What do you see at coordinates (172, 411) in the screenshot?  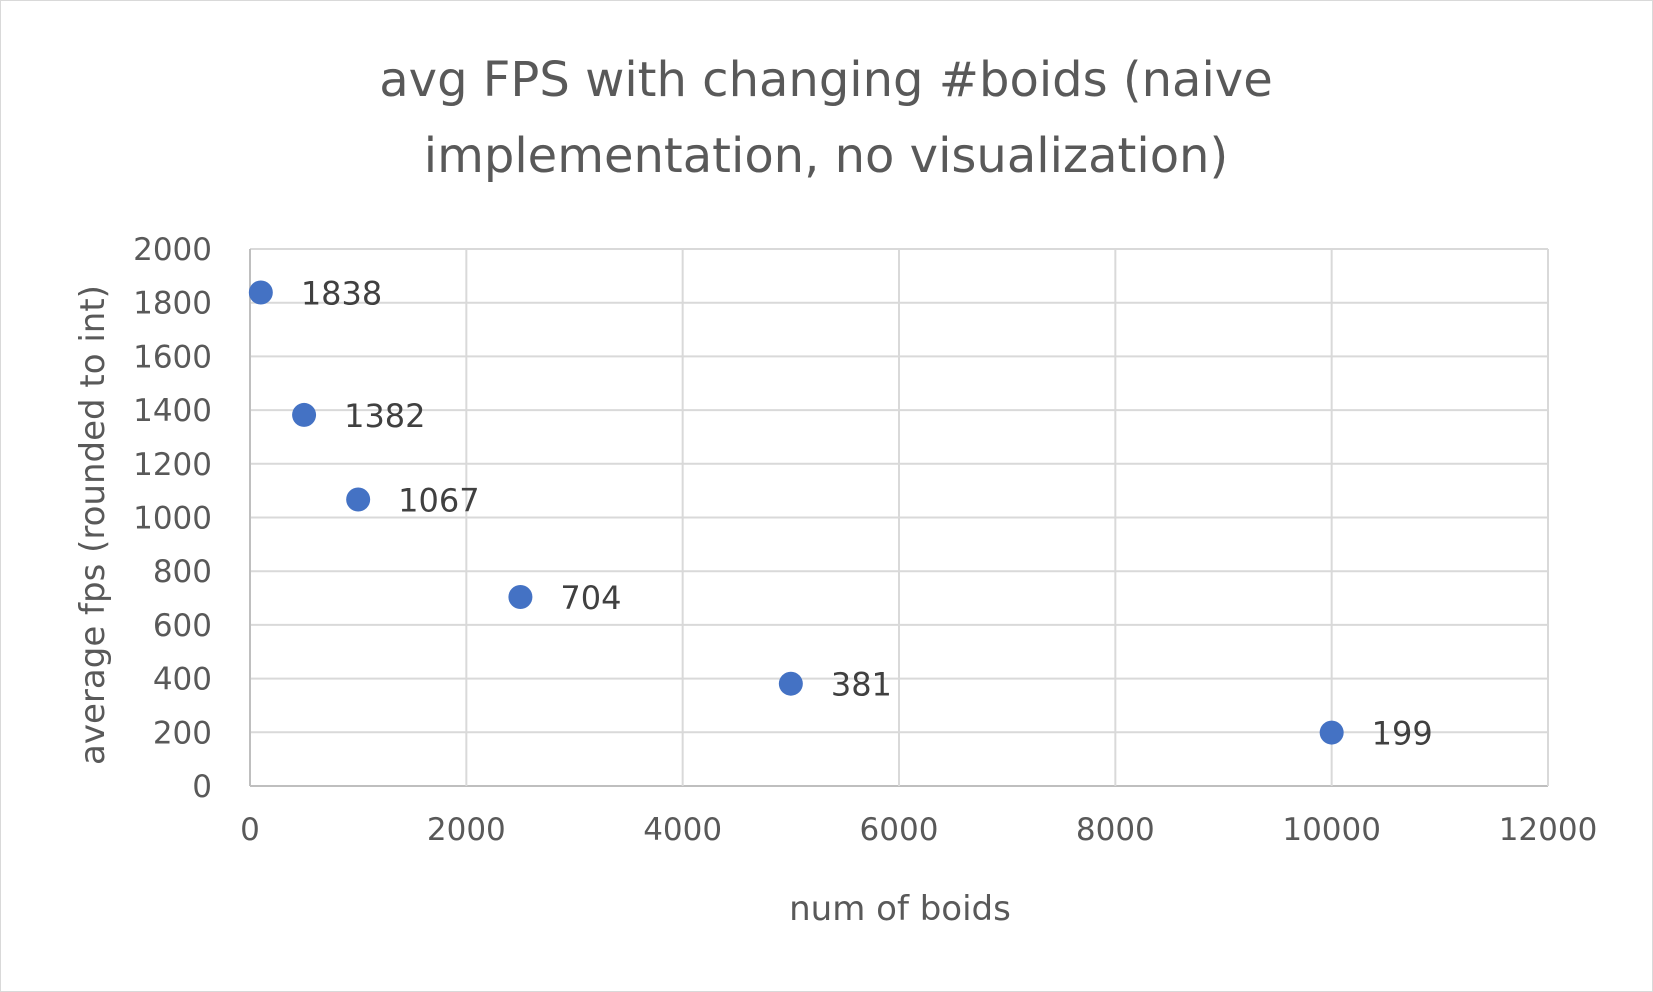 I see `y-tick-label: 1400` at bounding box center [172, 411].